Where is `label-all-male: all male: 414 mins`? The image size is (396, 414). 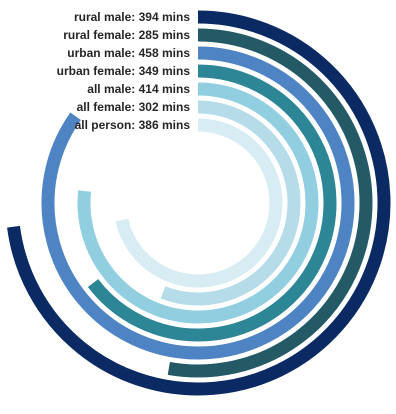
label-all-male: all male: 414 mins is located at coordinates (138, 89).